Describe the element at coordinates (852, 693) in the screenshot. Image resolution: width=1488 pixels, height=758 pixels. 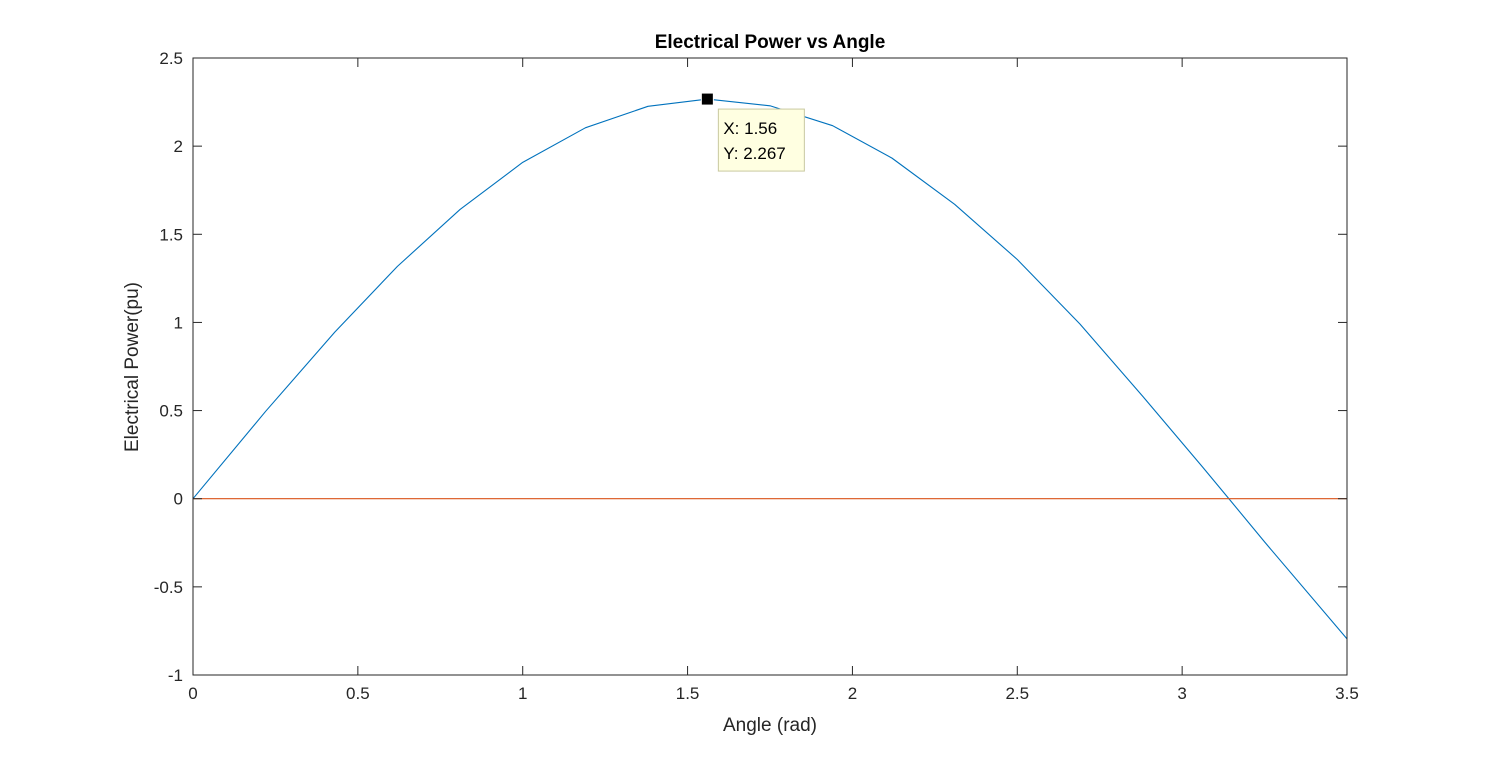
I see `x-tick-label: 2` at that location.